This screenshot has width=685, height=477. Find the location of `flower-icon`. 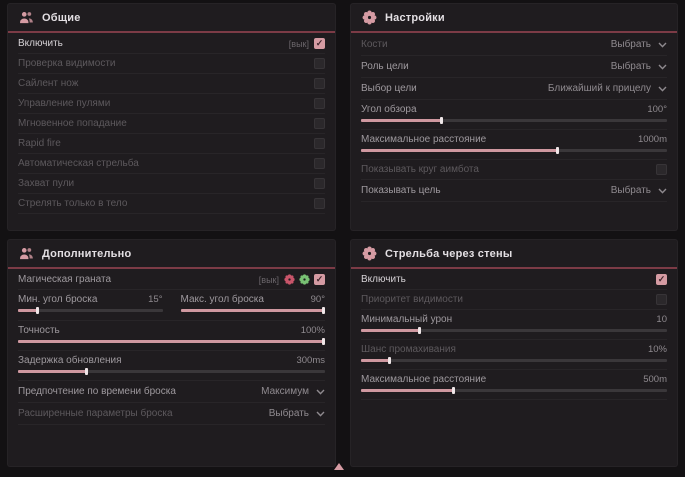

flower-icon is located at coordinates (369, 17).